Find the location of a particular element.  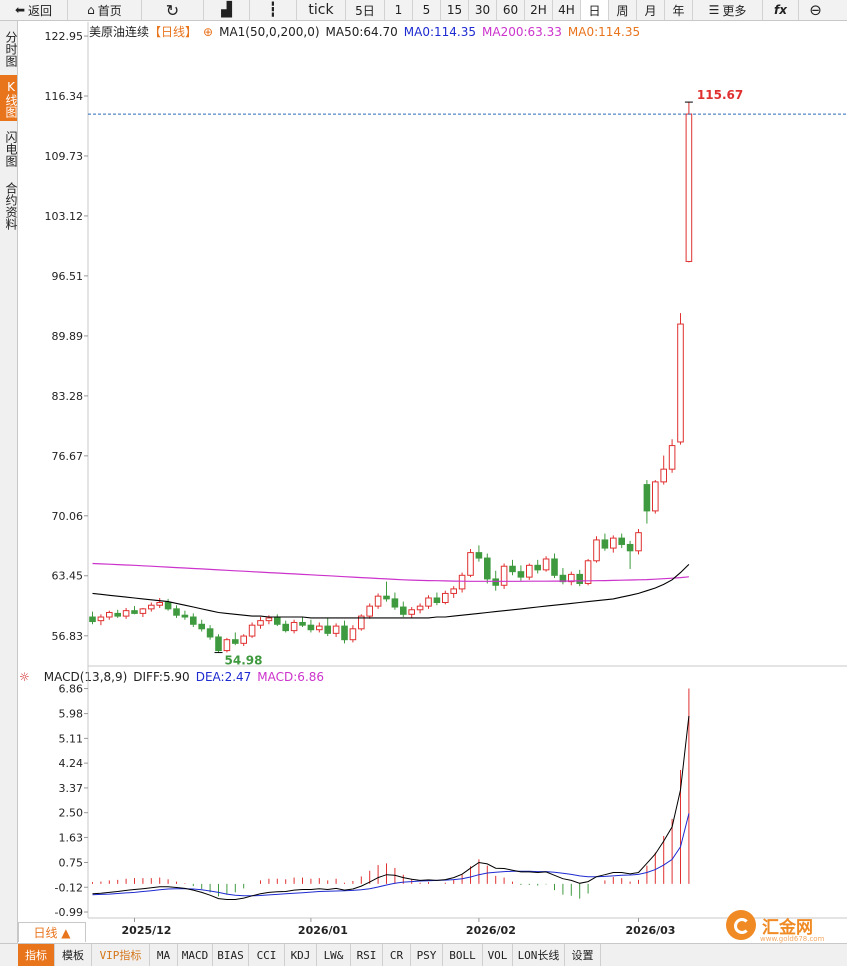

period-button-11: 年 is located at coordinates (679, 10).